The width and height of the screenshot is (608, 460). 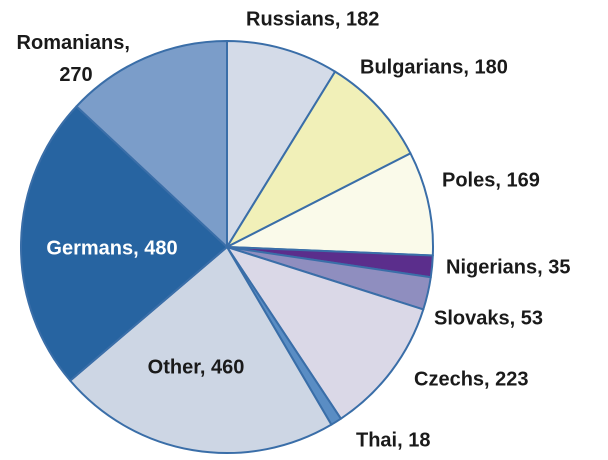 I want to click on slice-label: Slovaks, 53, so click(x=488, y=318).